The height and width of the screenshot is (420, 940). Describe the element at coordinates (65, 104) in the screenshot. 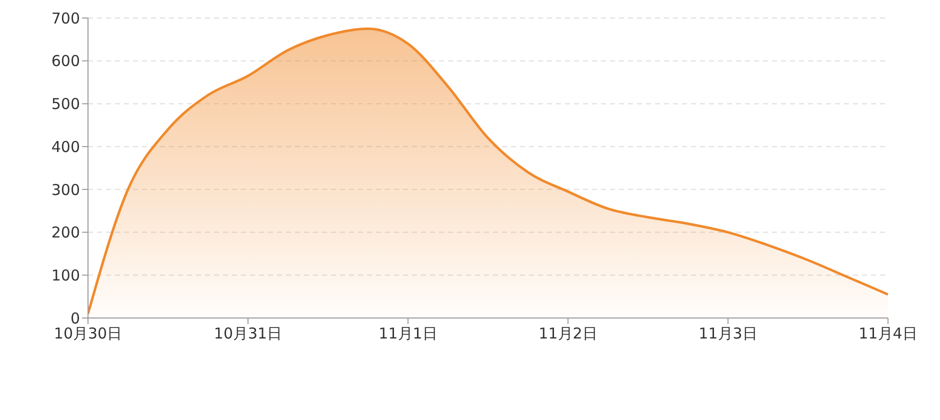

I see `y-tick-label: 500` at that location.